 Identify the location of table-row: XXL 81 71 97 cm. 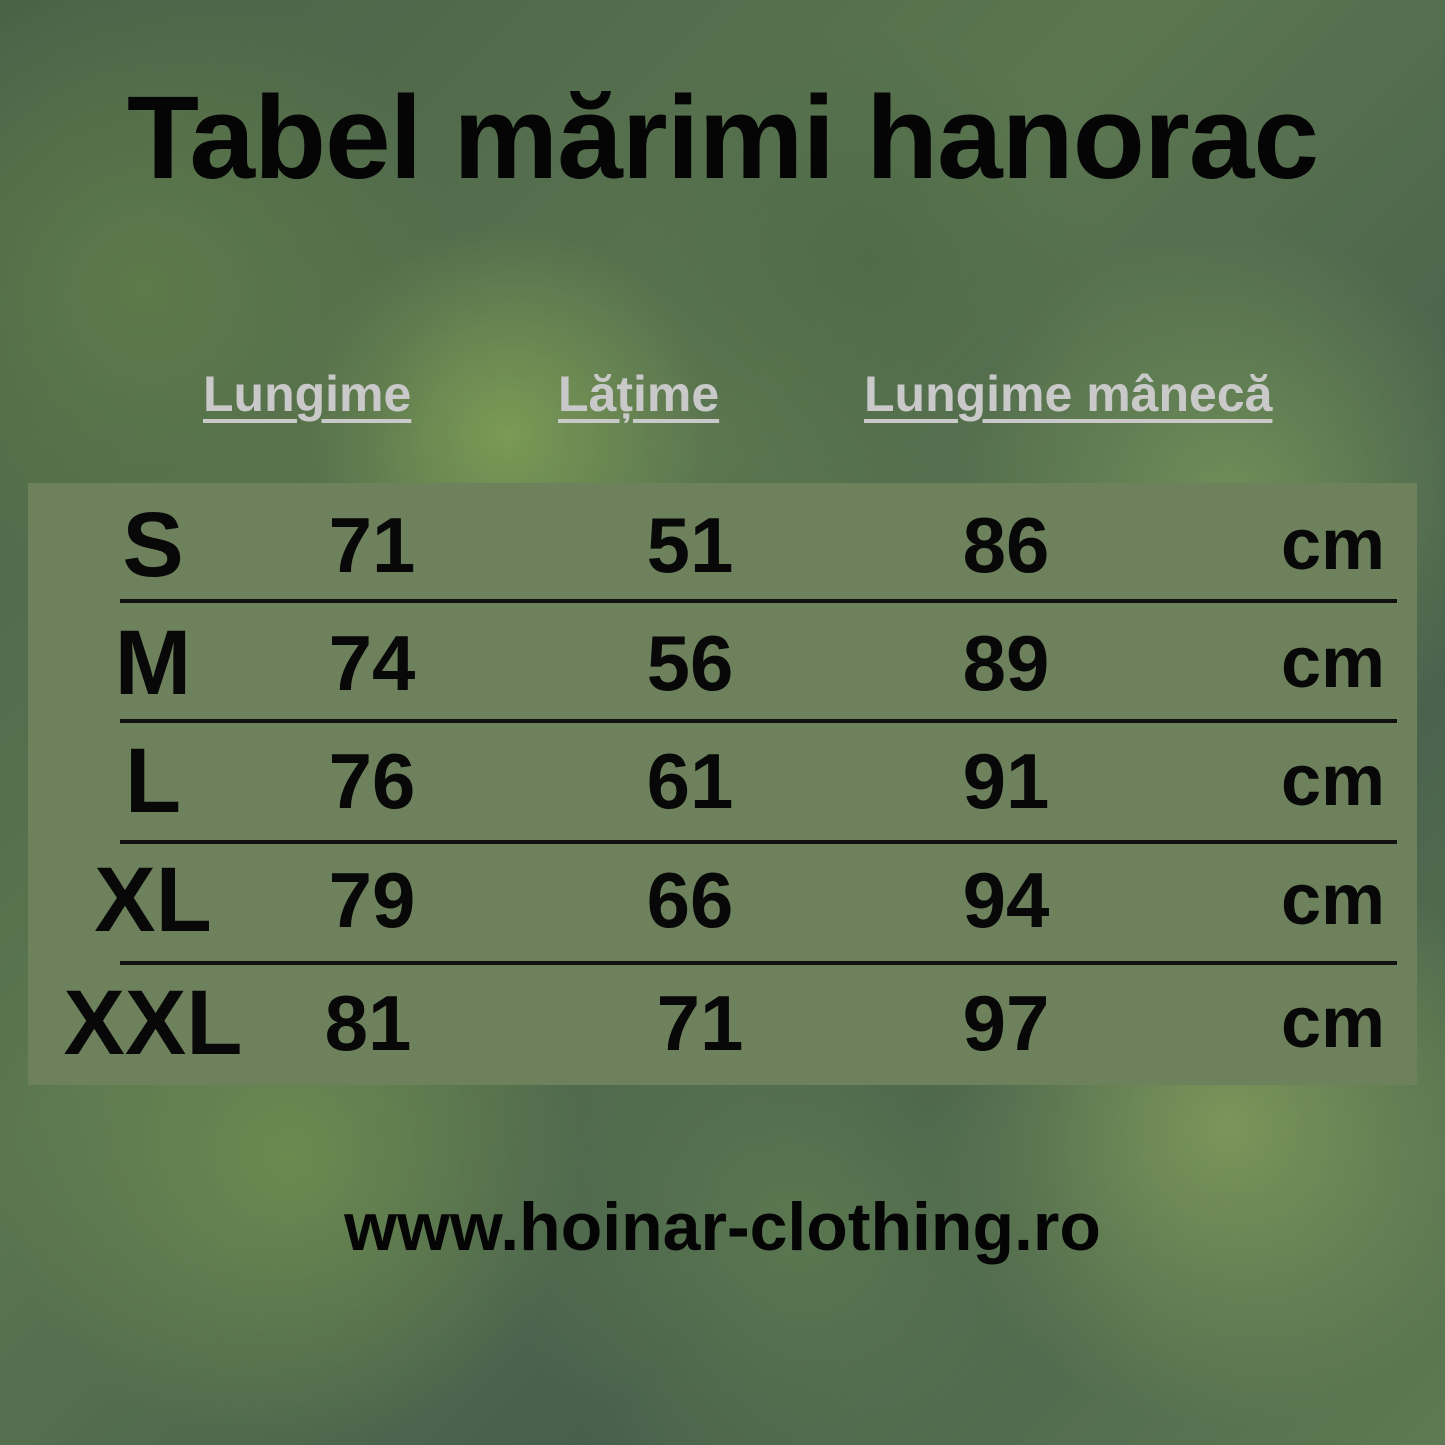
(722, 1023).